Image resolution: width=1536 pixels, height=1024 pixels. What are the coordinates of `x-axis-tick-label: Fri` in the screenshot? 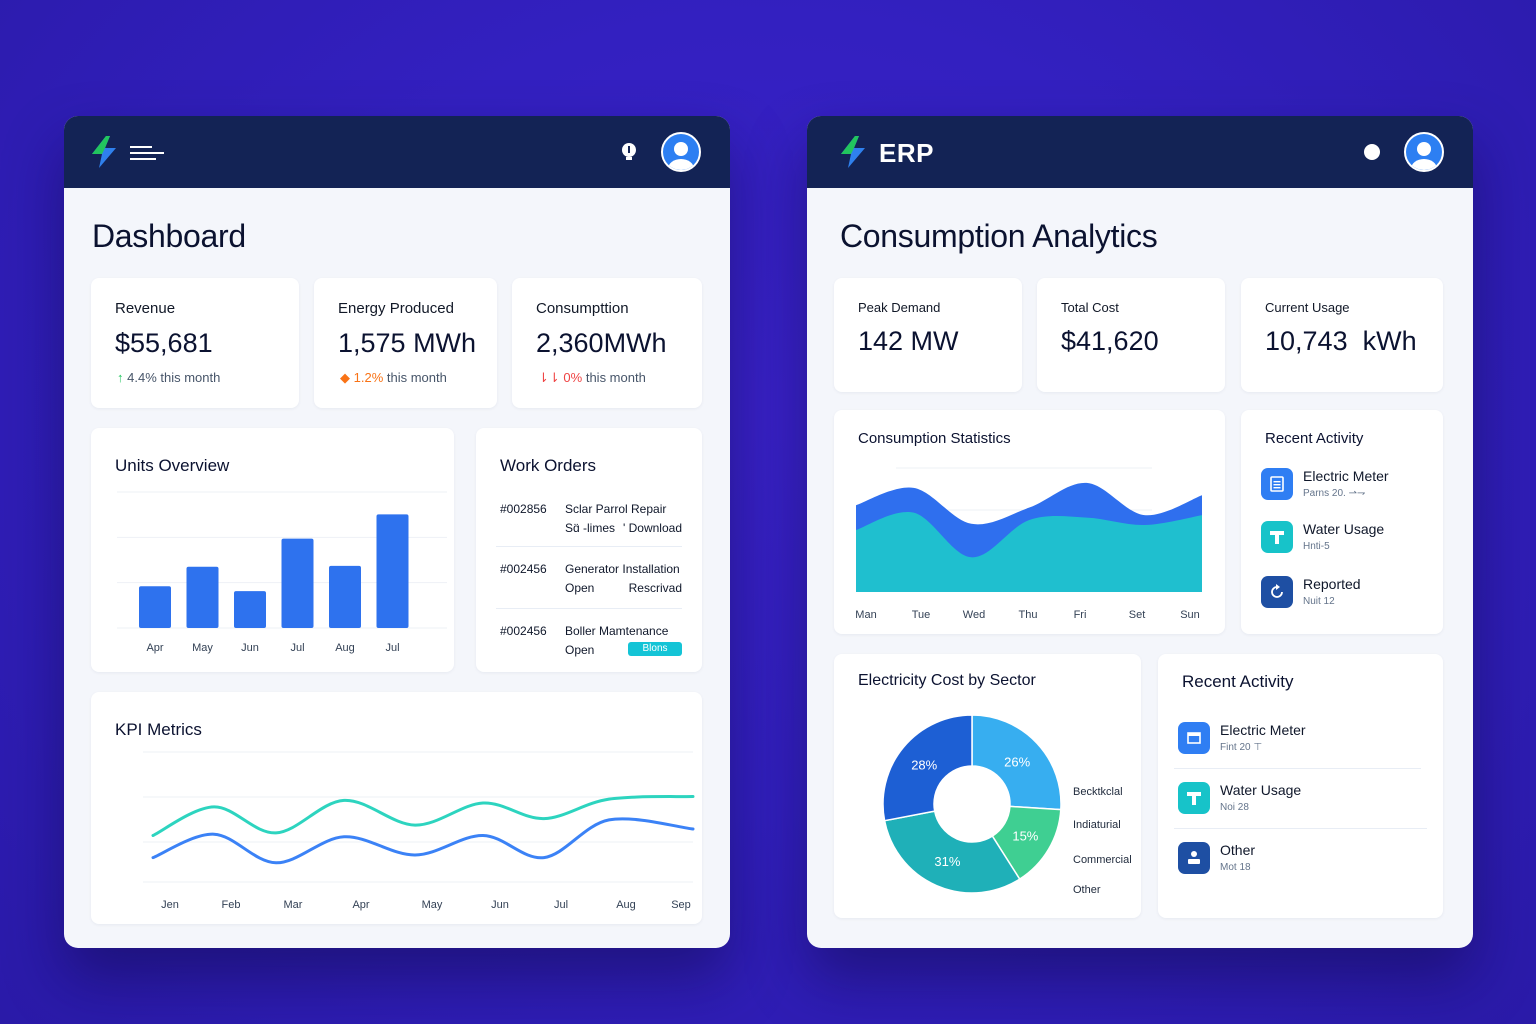 It's located at (1080, 615).